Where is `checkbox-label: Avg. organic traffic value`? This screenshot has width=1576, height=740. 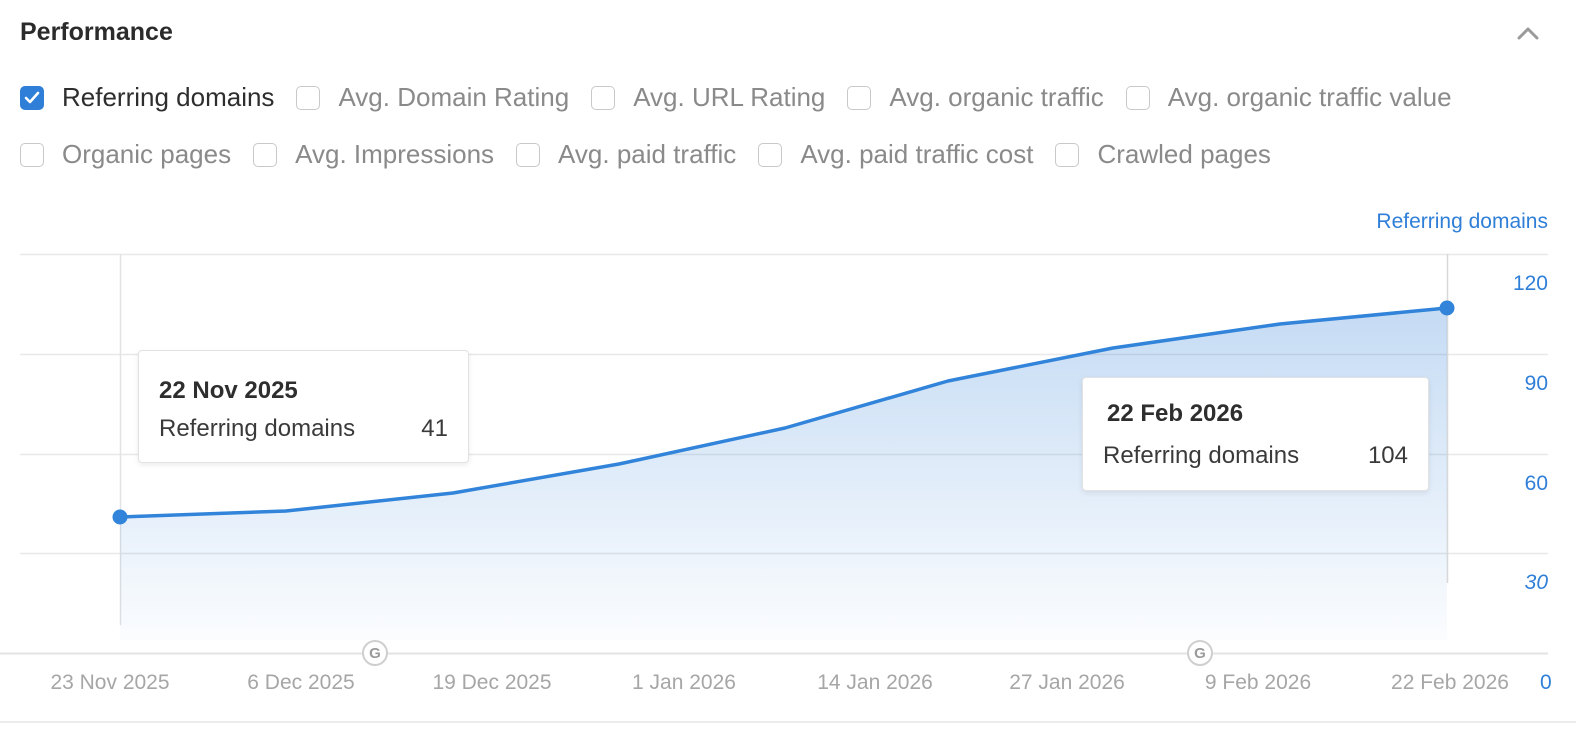 checkbox-label: Avg. organic traffic value is located at coordinates (1309, 97).